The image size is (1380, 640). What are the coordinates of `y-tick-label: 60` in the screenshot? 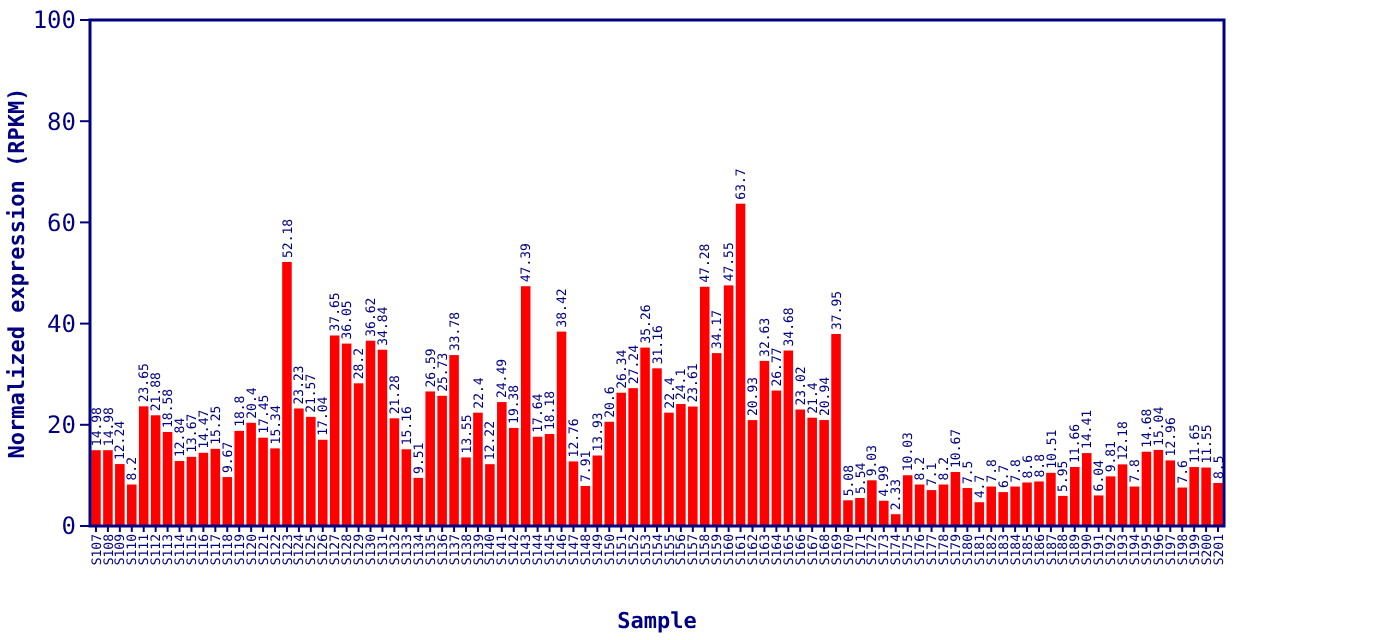 It's located at (61, 222).